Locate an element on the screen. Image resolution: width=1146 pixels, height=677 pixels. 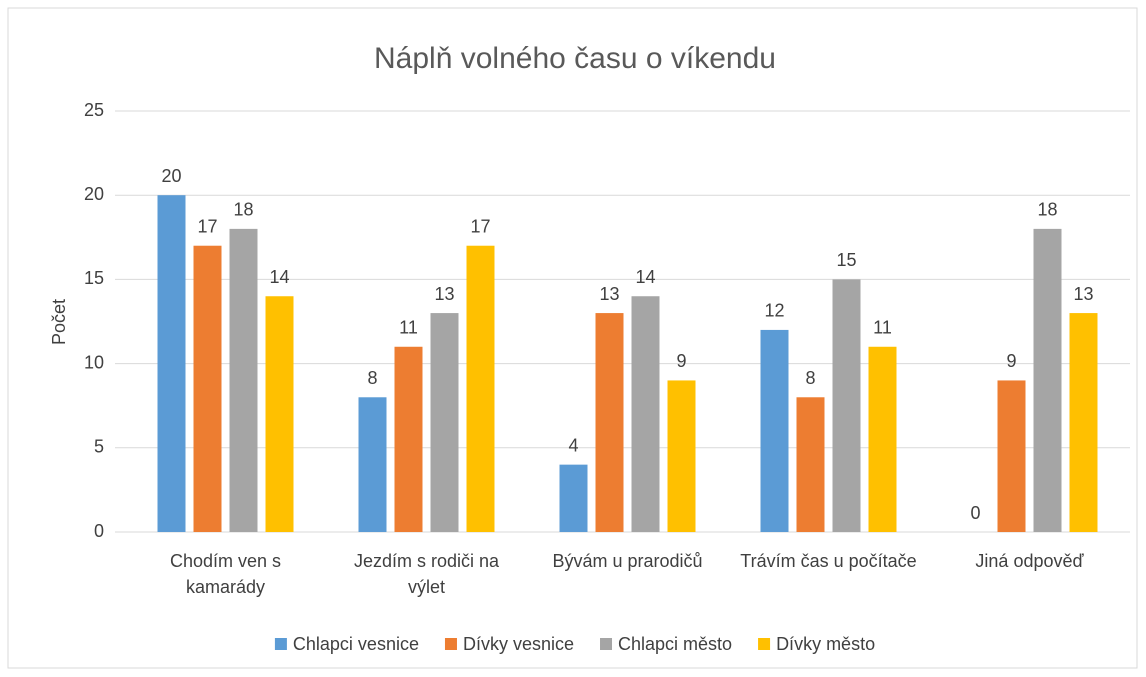
y-tick-label: 0 is located at coordinates (99, 531).